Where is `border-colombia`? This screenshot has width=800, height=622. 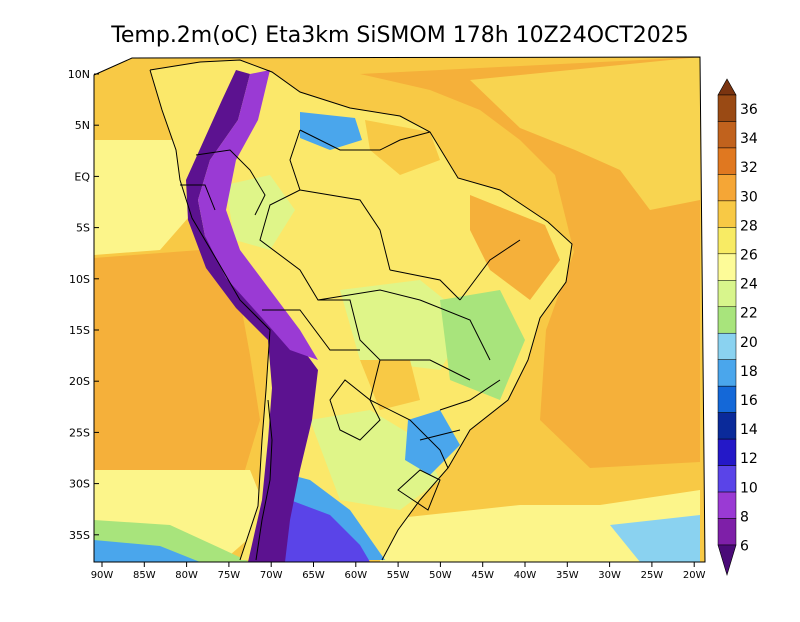 border-colombia is located at coordinates (230, 182).